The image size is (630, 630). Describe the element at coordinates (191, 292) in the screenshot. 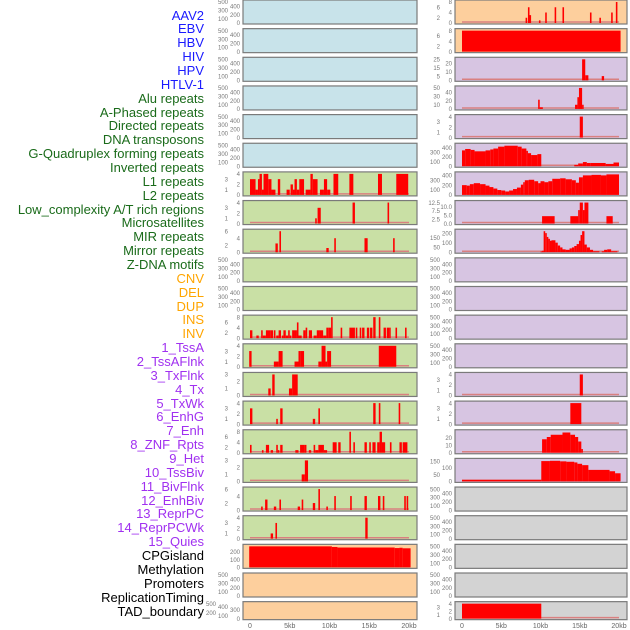

I see `row-label: DEL` at that location.